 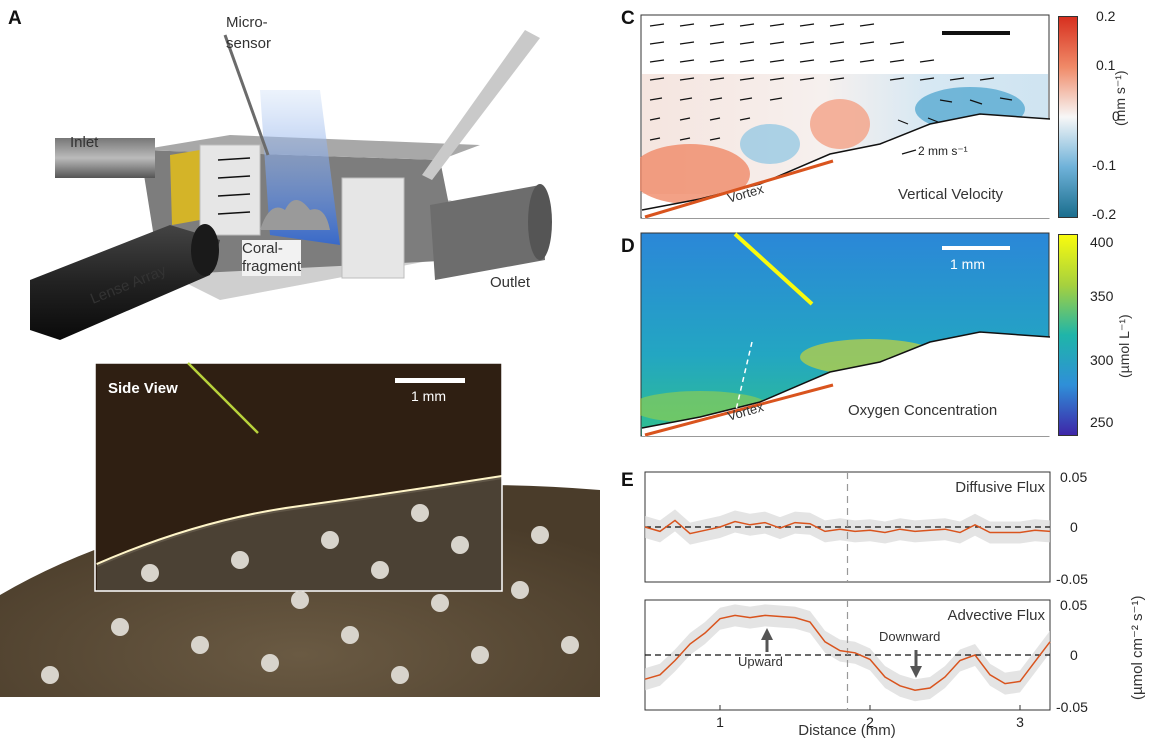 I want to click on diffusive-ytick-1: 0, so click(x=1074, y=527).